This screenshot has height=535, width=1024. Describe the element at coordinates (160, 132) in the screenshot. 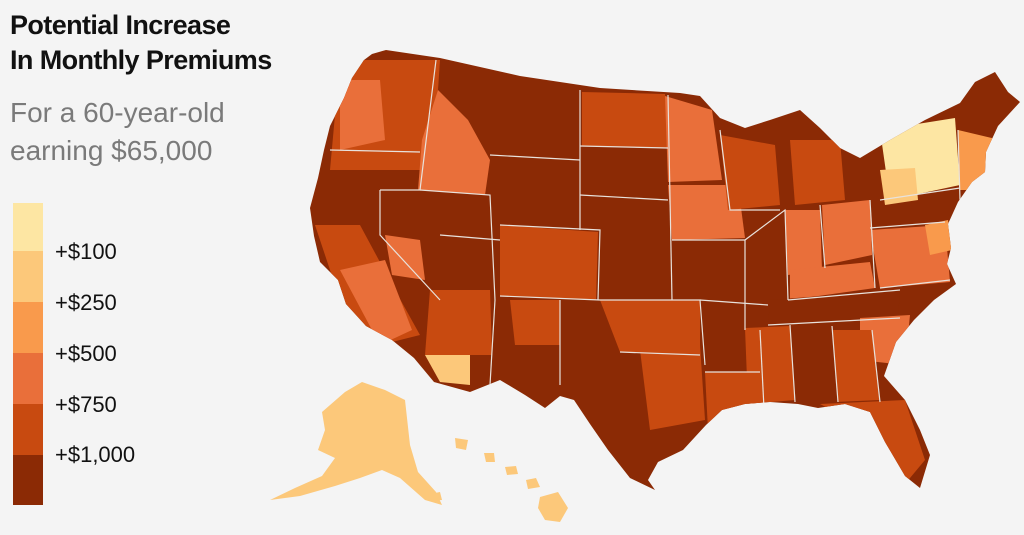

I see `map-subtitle: For a 60-year-old earning $65,000` at that location.